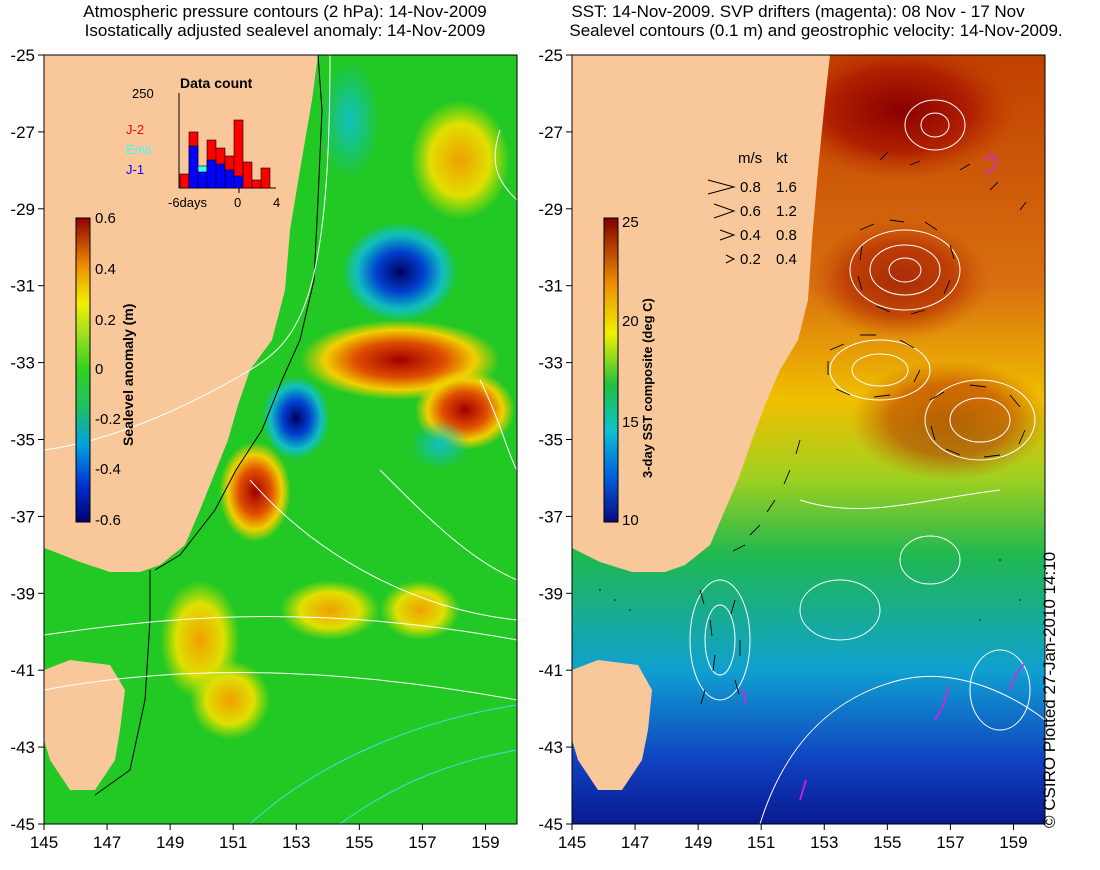  Describe the element at coordinates (887, 842) in the screenshot. I see `right-lon-label: 155` at that location.